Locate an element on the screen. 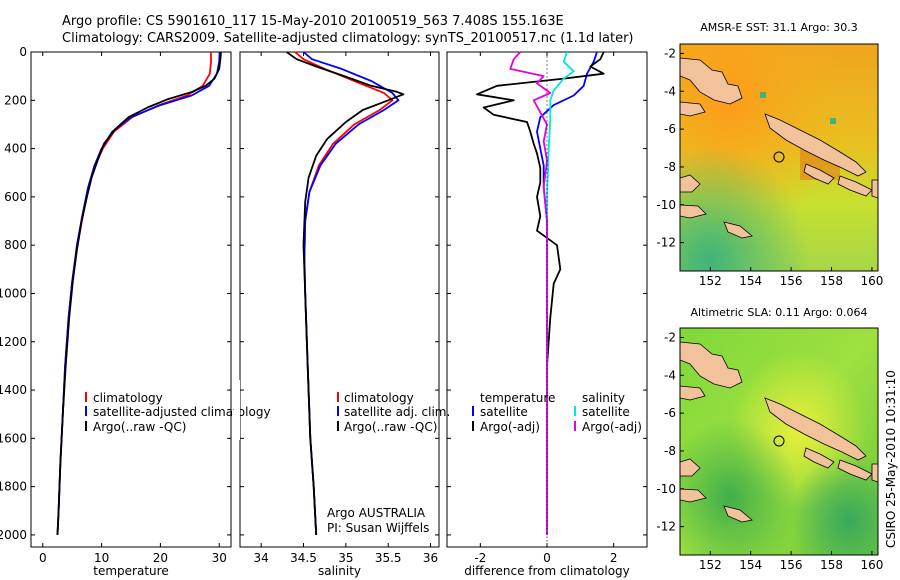  legend-label-satellite: satellite-adjusted climatology is located at coordinates (182, 412).